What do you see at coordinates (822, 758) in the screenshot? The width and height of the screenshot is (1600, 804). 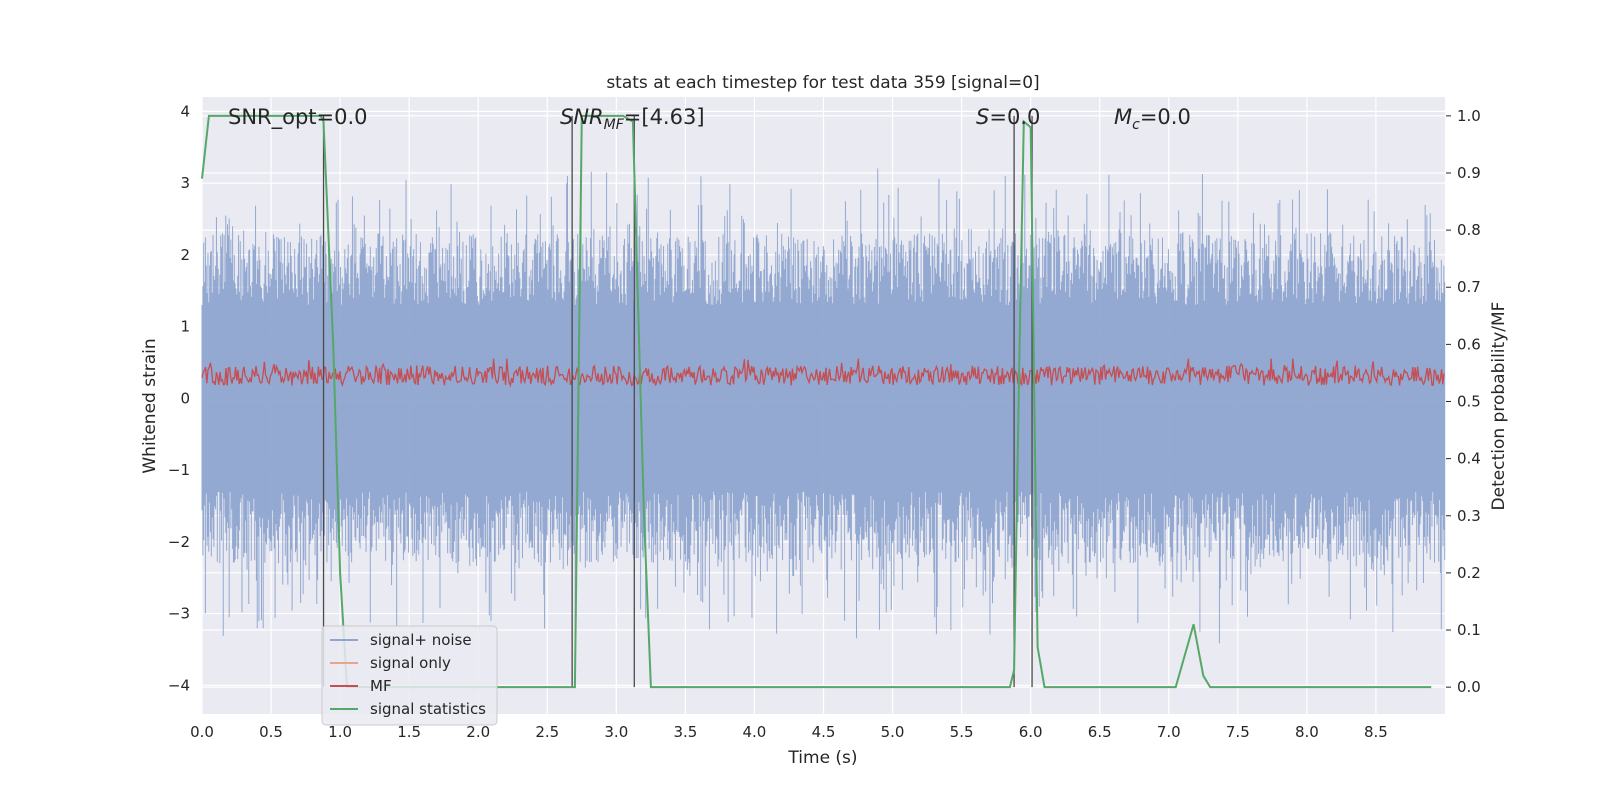 I see `x-axis-label: Time (s)` at bounding box center [822, 758].